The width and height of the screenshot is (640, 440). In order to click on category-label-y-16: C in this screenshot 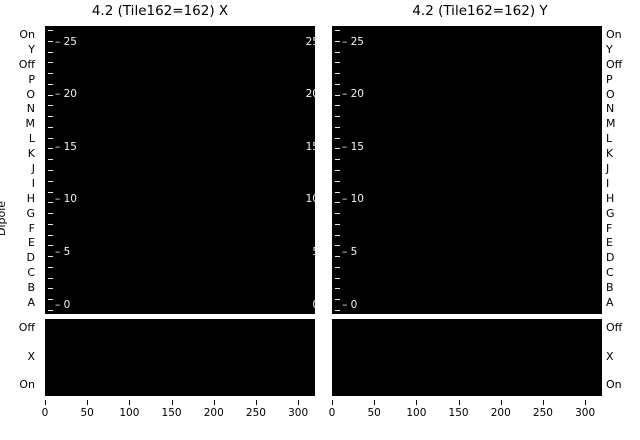, I will do `click(610, 273)`.